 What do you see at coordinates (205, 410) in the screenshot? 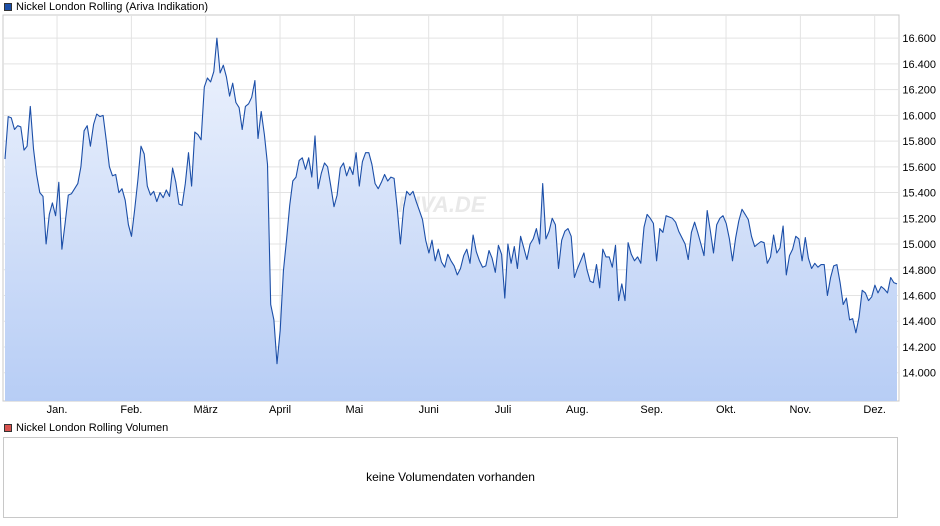
I see `x-tick-label: März` at bounding box center [205, 410].